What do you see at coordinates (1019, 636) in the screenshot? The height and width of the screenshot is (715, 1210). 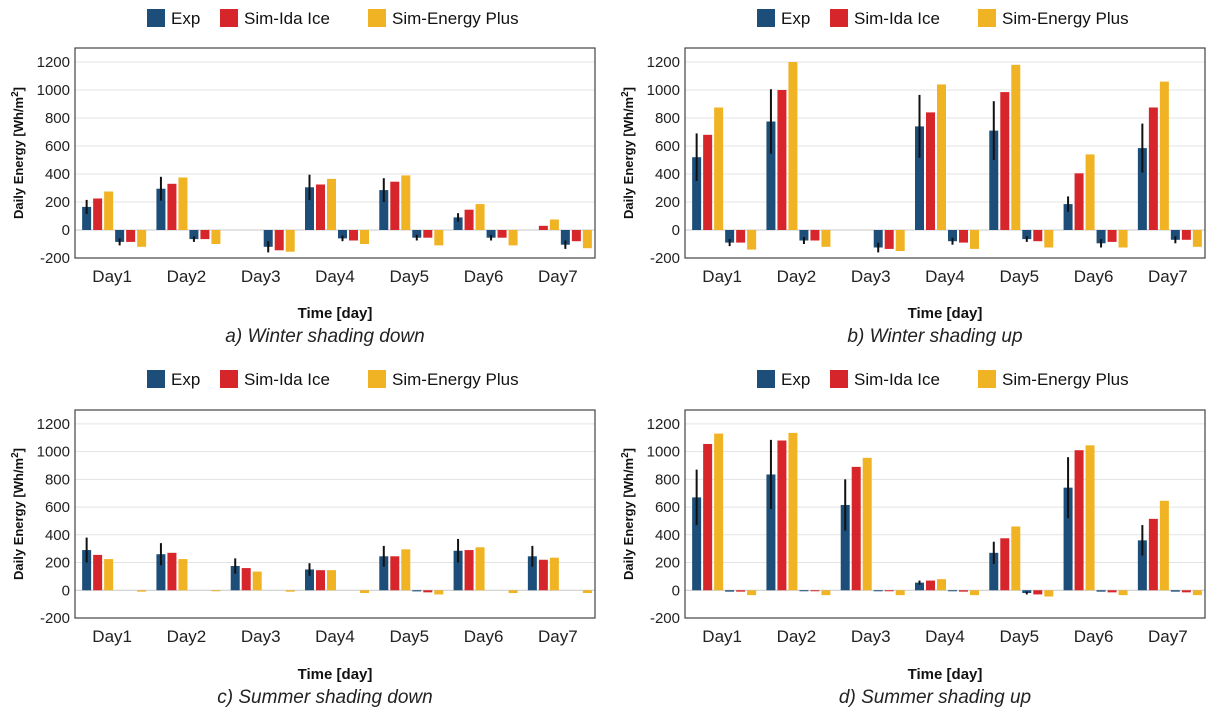 I see `x-tick-label: Day5` at bounding box center [1019, 636].